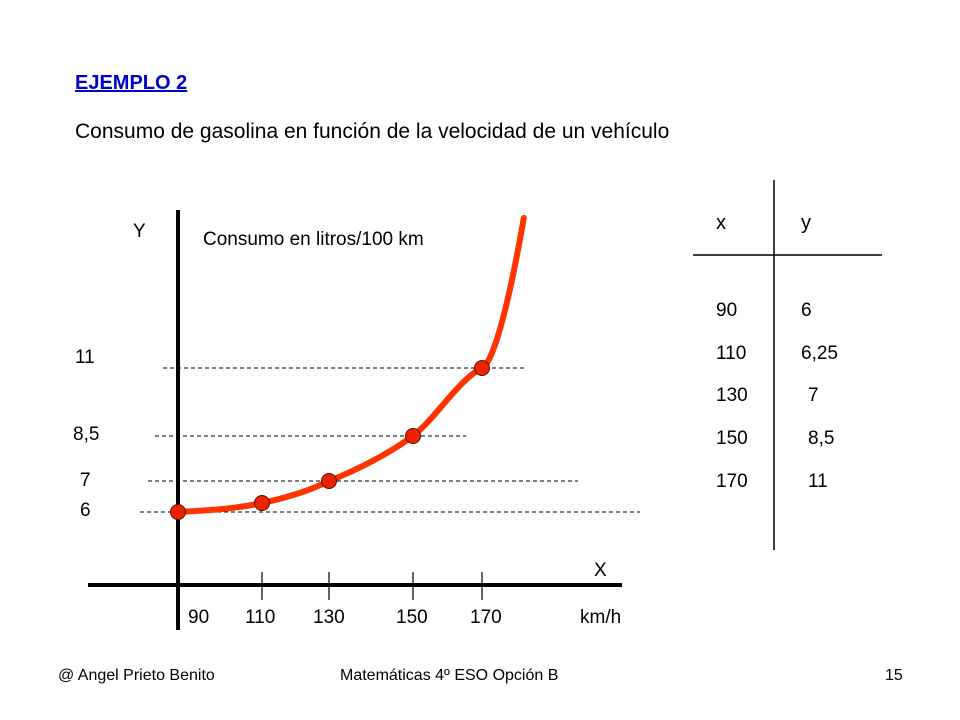  What do you see at coordinates (721, 223) in the screenshot?
I see `table-header-x: x` at bounding box center [721, 223].